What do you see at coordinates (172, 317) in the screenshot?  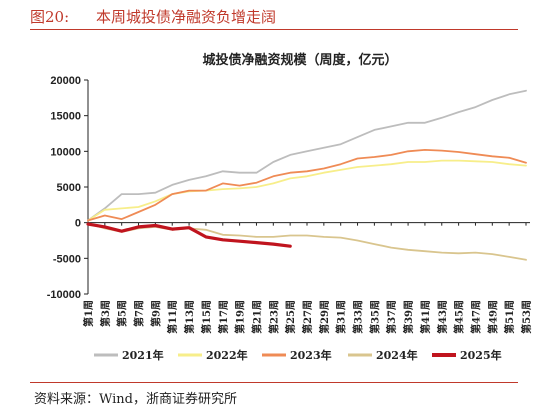 I see `x-tick-label: 第11周` at bounding box center [172, 317].